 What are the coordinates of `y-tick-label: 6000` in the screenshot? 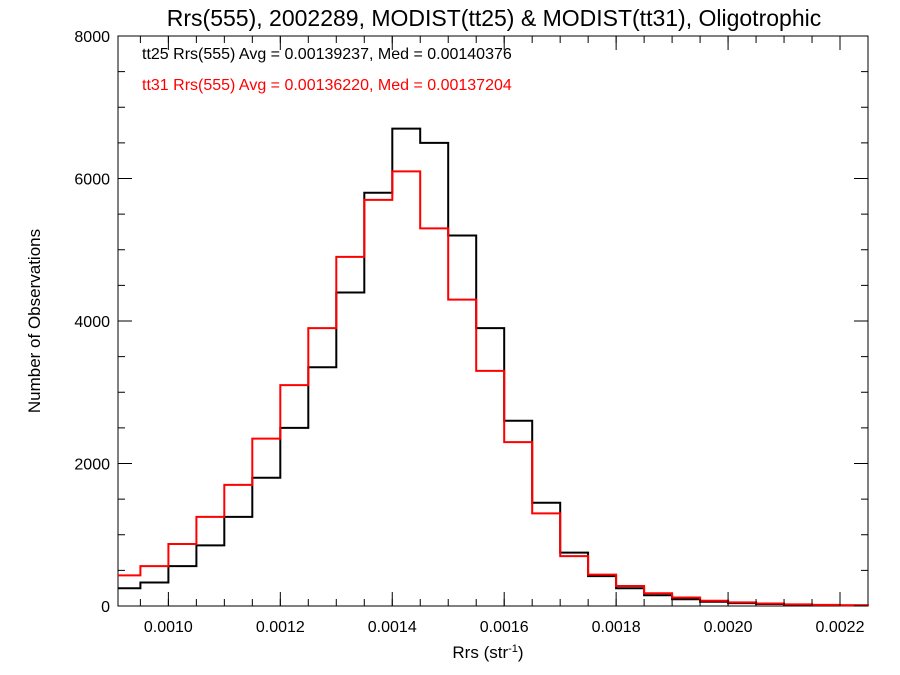 It's located at (92, 180).